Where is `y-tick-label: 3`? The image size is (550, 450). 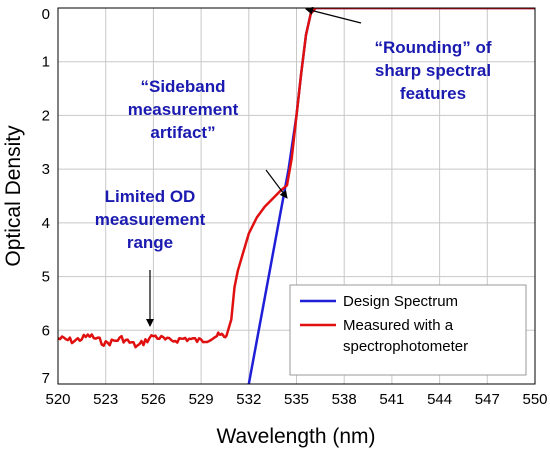
y-tick-label: 3 is located at coordinates (46, 169).